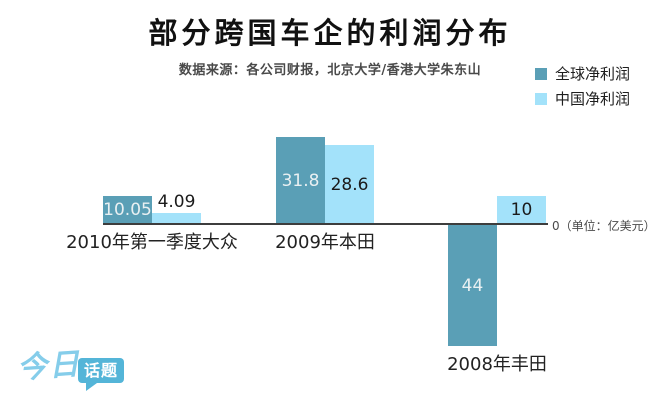  I want to click on legend-item-0: 全球净利润, so click(582, 74).